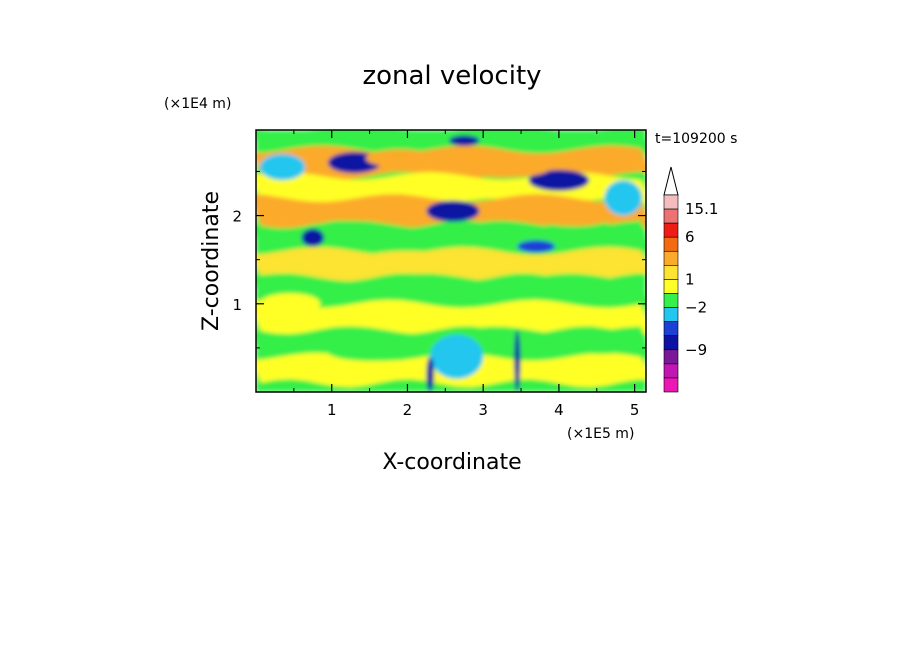  What do you see at coordinates (671, 181) in the screenshot?
I see `colorbar-extend-triangle` at bounding box center [671, 181].